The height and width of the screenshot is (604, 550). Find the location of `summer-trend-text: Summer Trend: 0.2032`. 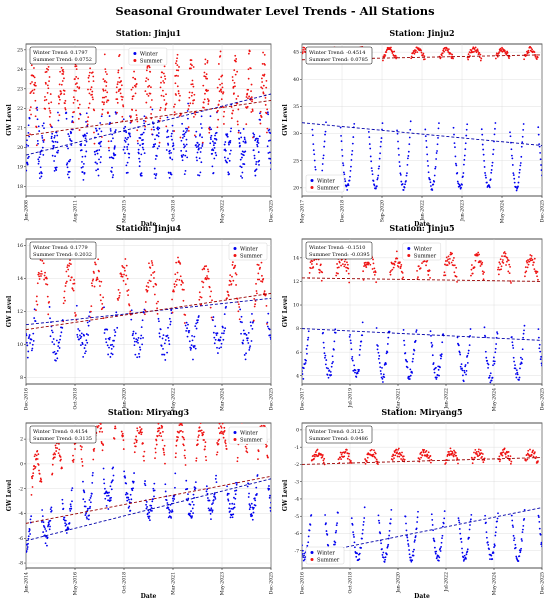

summer-trend-text: Summer Trend: 0.2032 is located at coordinates (62, 255).